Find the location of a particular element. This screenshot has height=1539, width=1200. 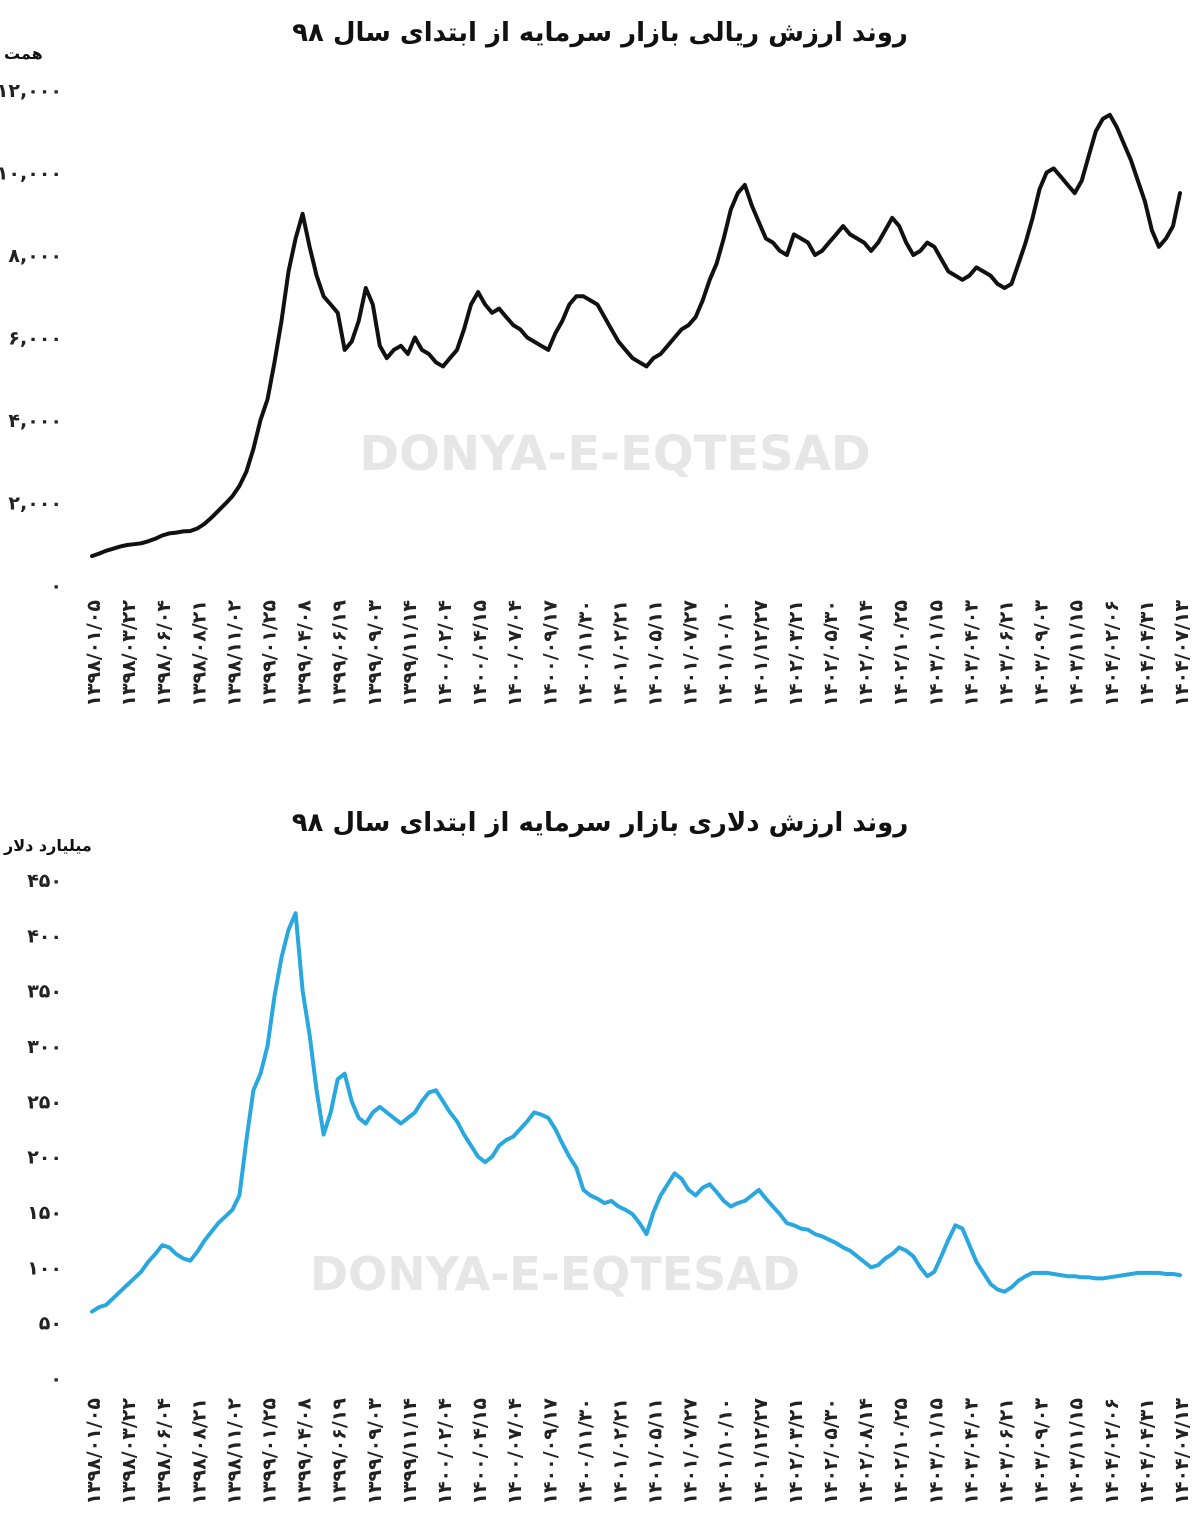

y-tick-label: ۲,۰۰۰ is located at coordinates (35, 504).